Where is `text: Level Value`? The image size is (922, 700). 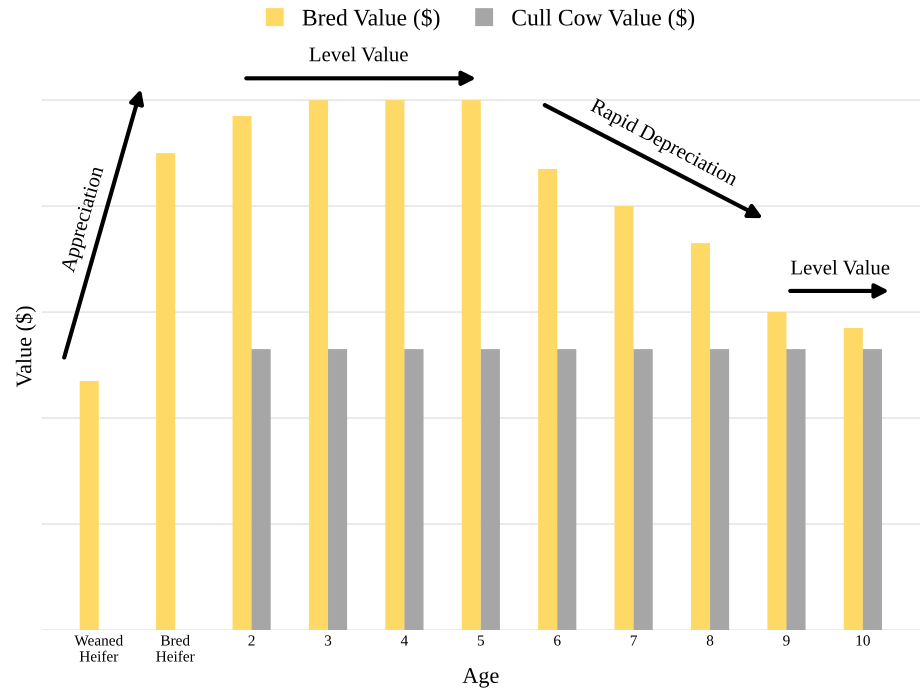
text: Level Value is located at coordinates (358, 54).